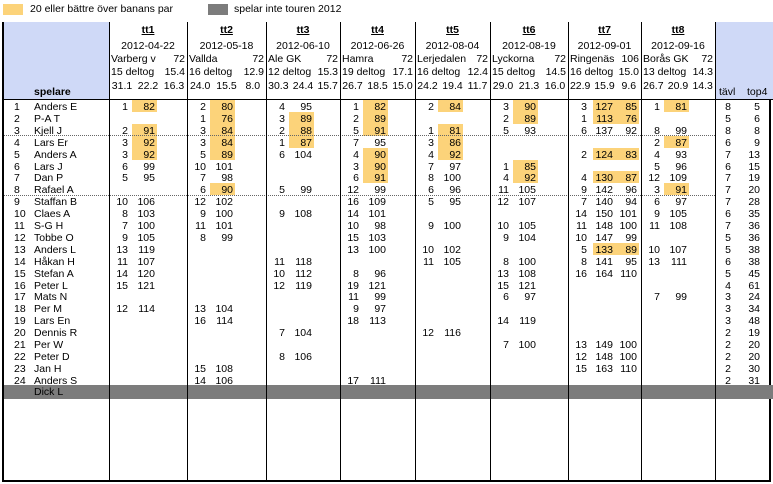 The width and height of the screenshot is (773, 484). I want to click on tournament-par: 72, so click(407, 59).